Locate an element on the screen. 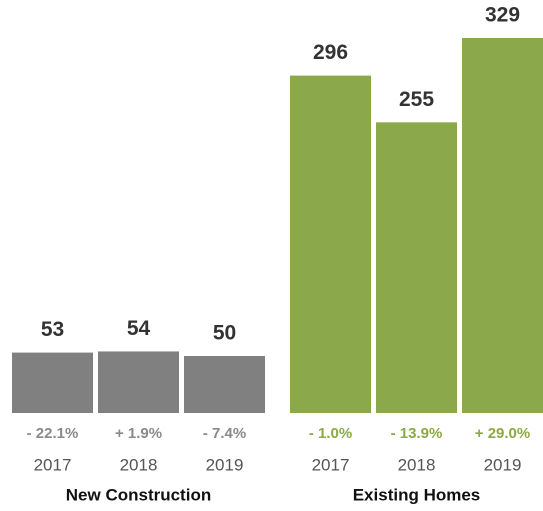  change-label: - 1.0% is located at coordinates (330, 433).